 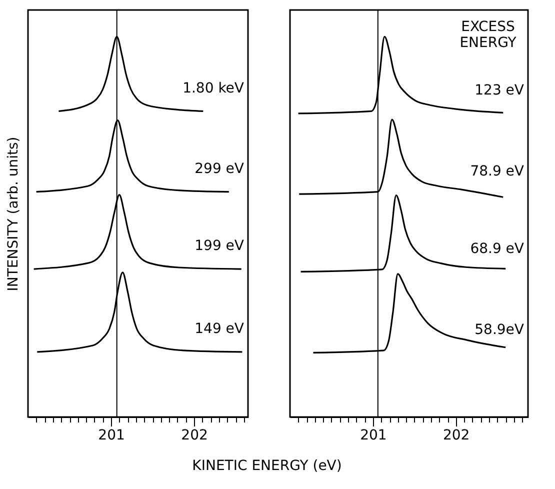 What do you see at coordinates (14, 214) in the screenshot?
I see `y-axis-title: INTENSITY (arb. units)` at bounding box center [14, 214].